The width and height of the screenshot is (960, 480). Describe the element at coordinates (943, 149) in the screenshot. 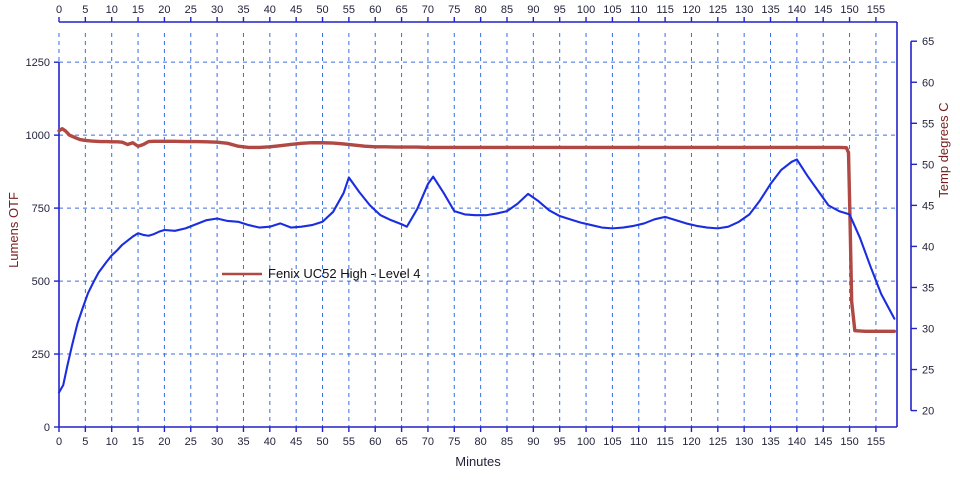

I see `y-axis-title-right: Temp degrees C` at that location.